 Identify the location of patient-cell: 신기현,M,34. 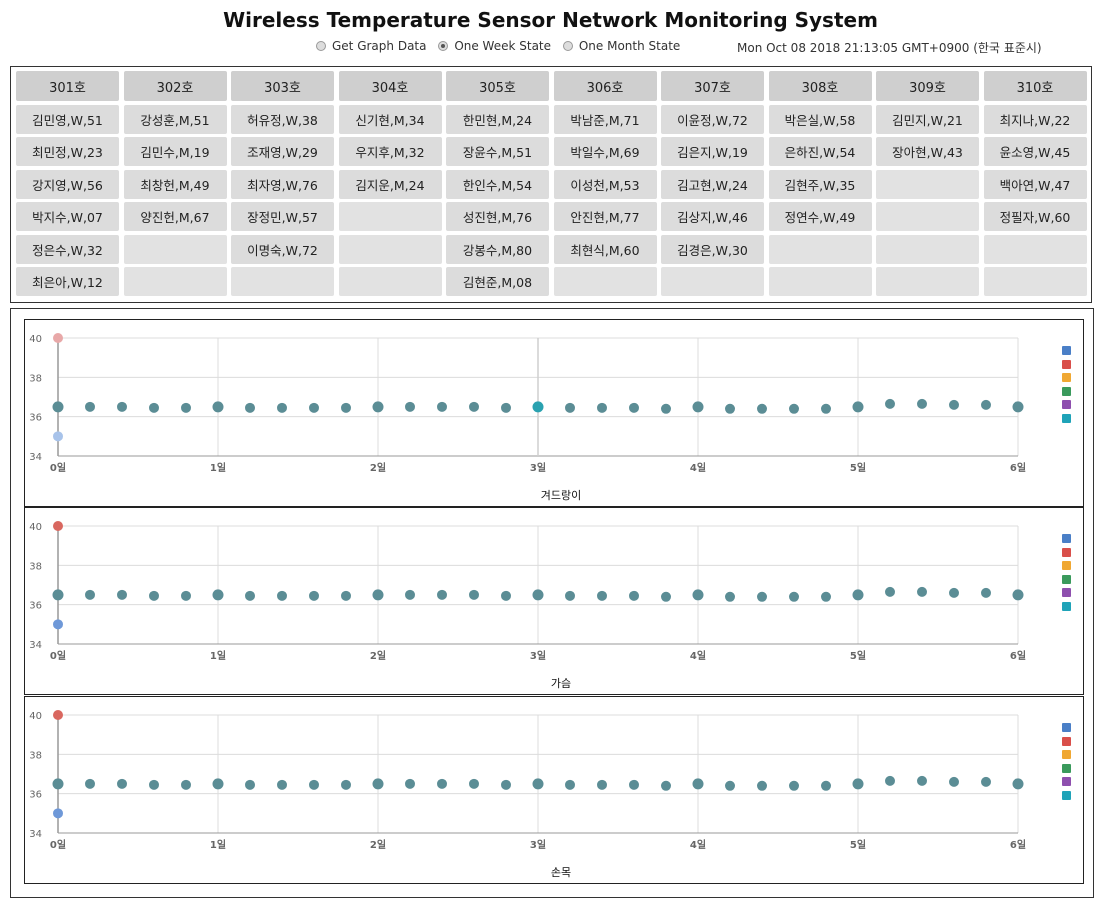
(390, 119).